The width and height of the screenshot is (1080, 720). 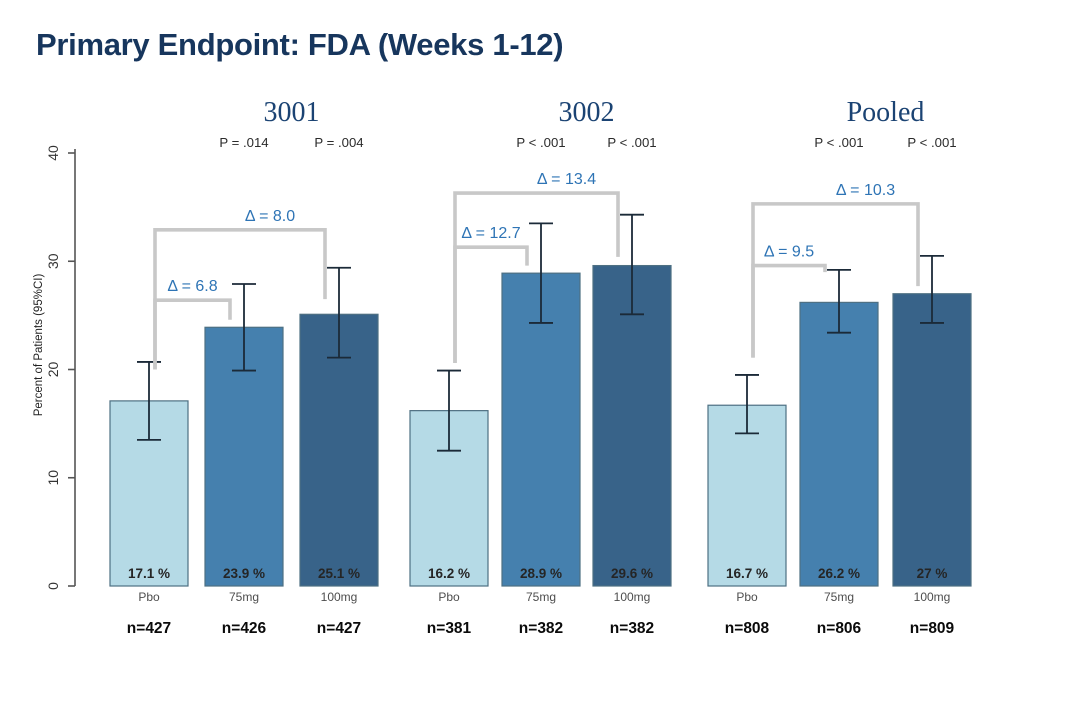 I want to click on slide-title: Primary Endpoint: FDA (Weeks 1-12), so click(x=300, y=44).